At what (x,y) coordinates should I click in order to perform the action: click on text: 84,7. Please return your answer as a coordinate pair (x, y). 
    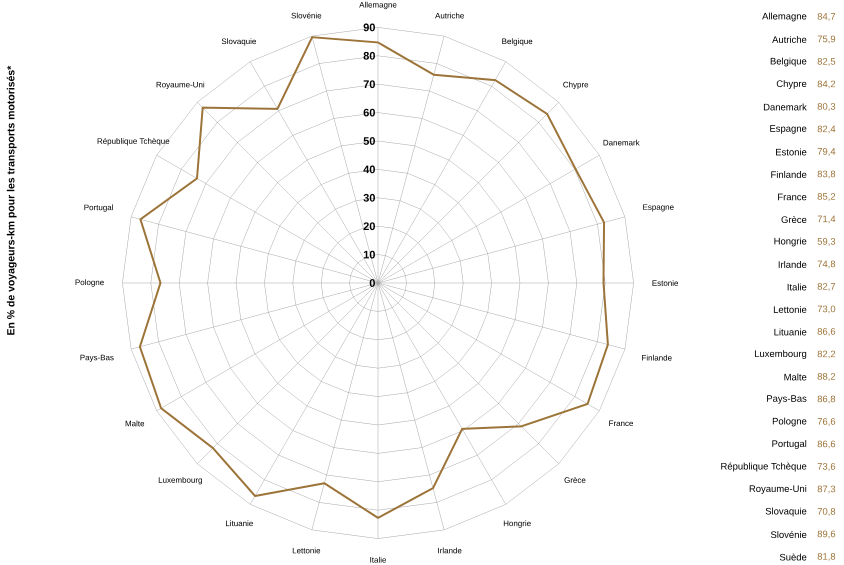
    Looking at the image, I should click on (827, 17).